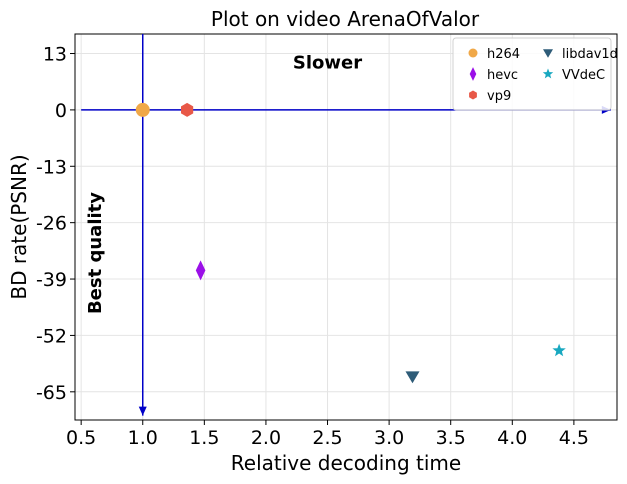  What do you see at coordinates (502, 75) in the screenshot?
I see `legend-label-hevc: hevc` at bounding box center [502, 75].